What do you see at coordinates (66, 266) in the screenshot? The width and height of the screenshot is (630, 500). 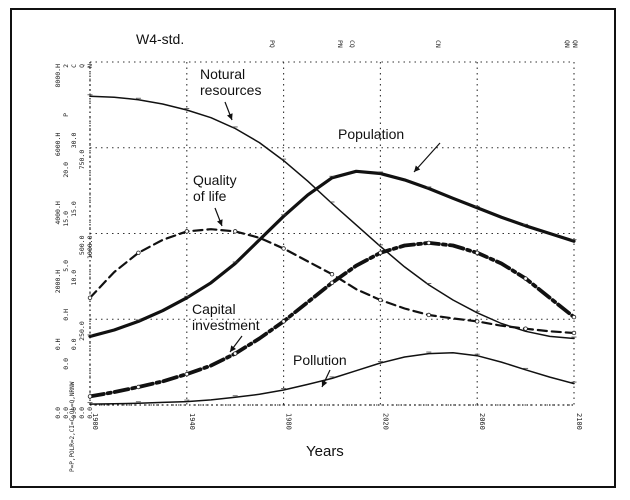 I see `y-tick-label: 5.0` at bounding box center [66, 266].